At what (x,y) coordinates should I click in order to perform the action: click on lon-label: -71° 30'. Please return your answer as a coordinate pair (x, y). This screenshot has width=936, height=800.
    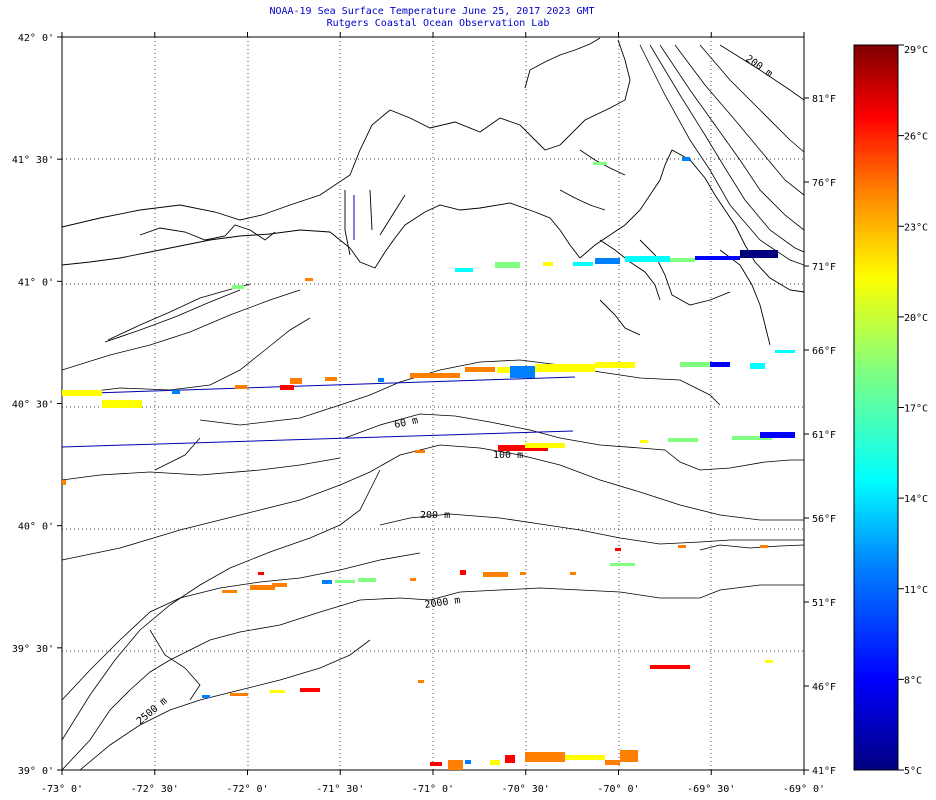
    Looking at the image, I should click on (340, 789).